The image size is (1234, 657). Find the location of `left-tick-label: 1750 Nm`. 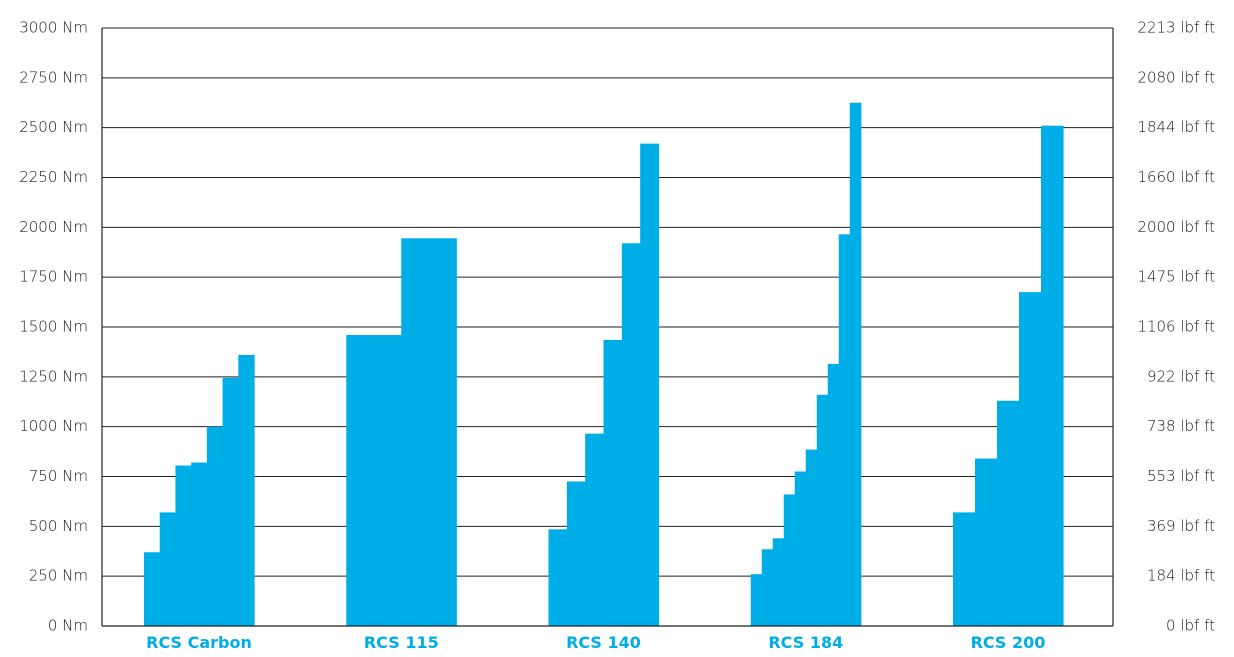

left-tick-label: 1750 Nm is located at coordinates (53, 277).